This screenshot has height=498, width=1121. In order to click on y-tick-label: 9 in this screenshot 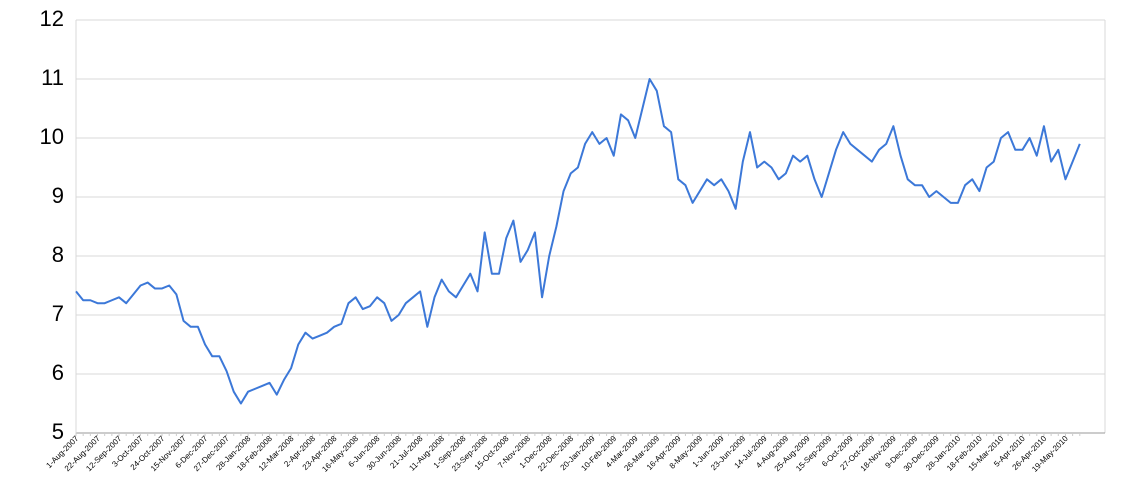, I will do `click(58, 195)`.